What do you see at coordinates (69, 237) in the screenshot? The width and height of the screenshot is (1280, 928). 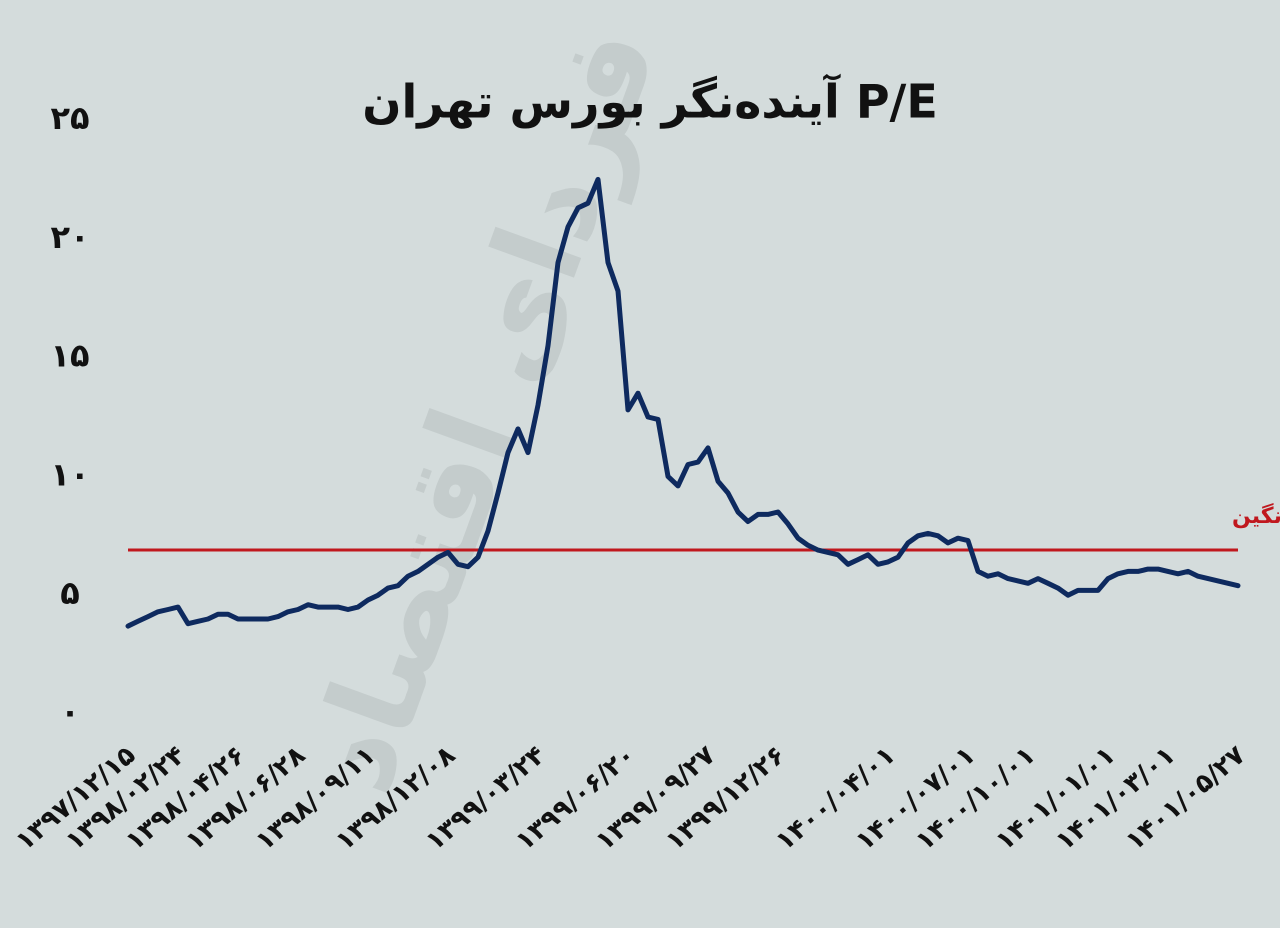 I see `y-tick-label: ۲۰` at bounding box center [69, 237].